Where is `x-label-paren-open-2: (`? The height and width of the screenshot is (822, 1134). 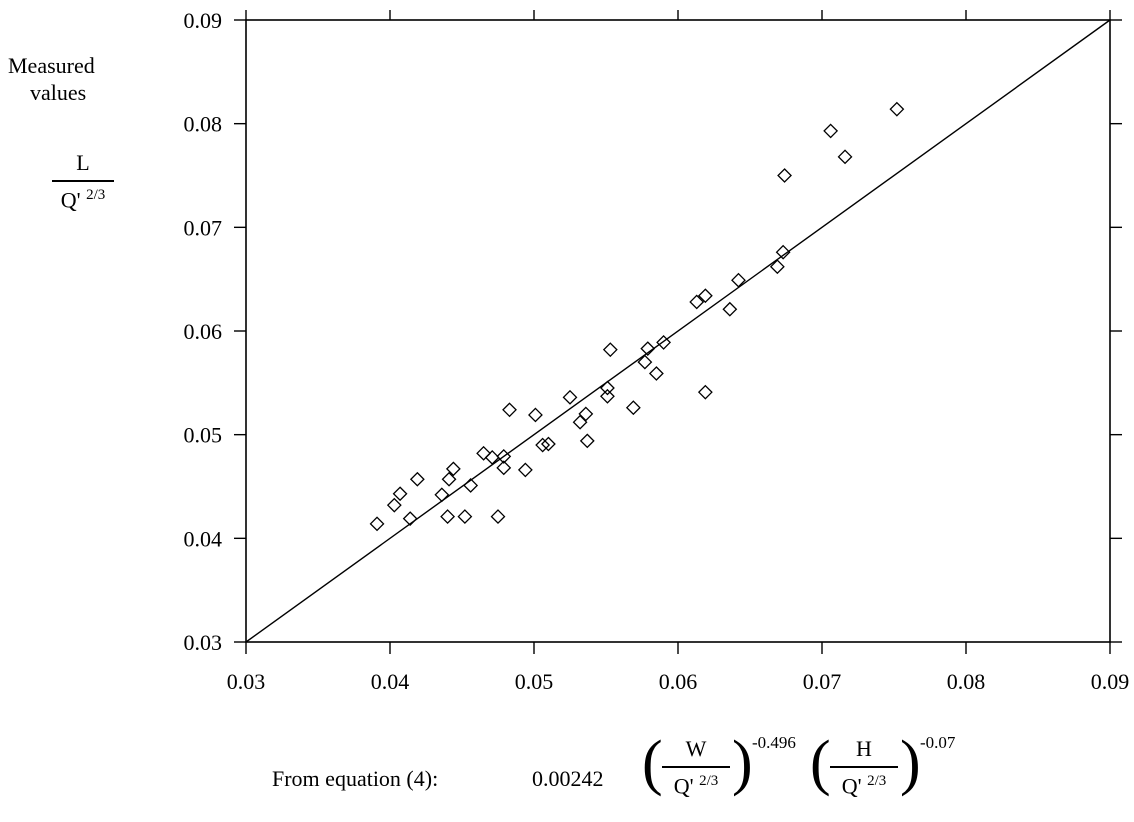 x-label-paren-open-2: ( is located at coordinates (820, 763).